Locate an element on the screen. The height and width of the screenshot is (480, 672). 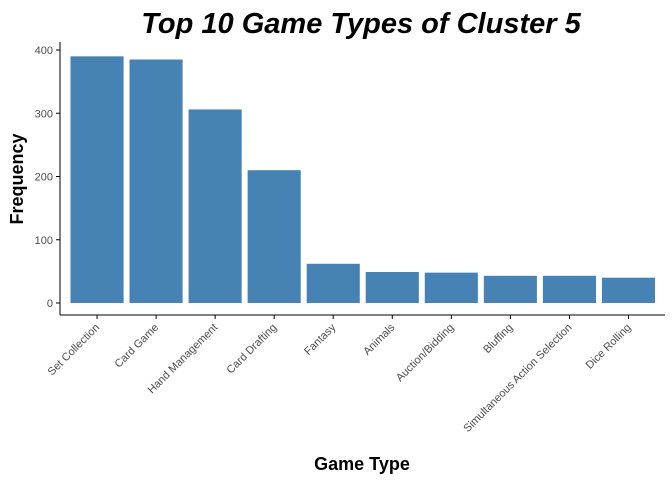
y-axis-ticks: 0 100 200 300 400 is located at coordinates (47, 177).